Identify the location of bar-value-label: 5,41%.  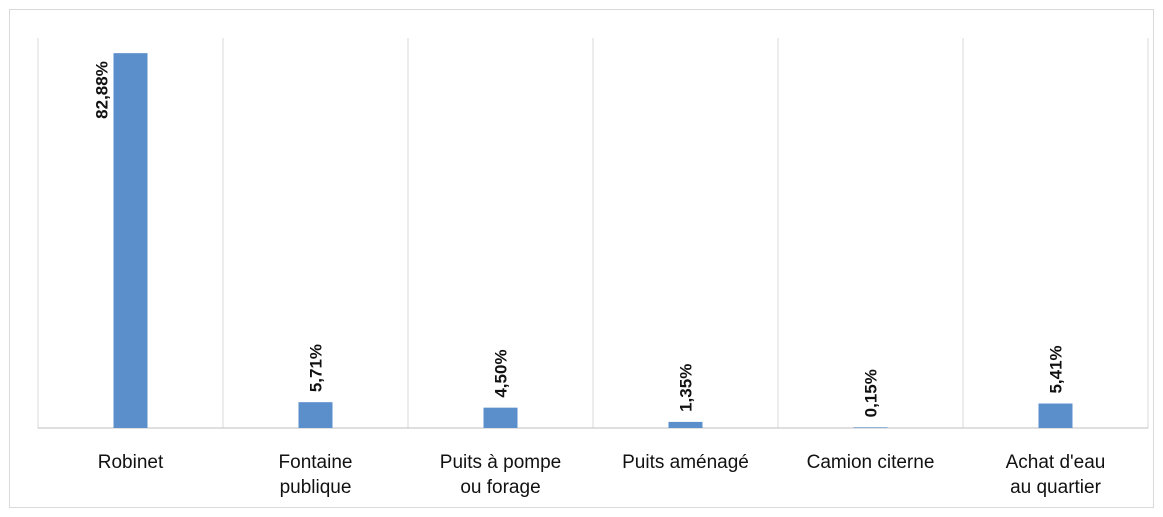
(1056, 369).